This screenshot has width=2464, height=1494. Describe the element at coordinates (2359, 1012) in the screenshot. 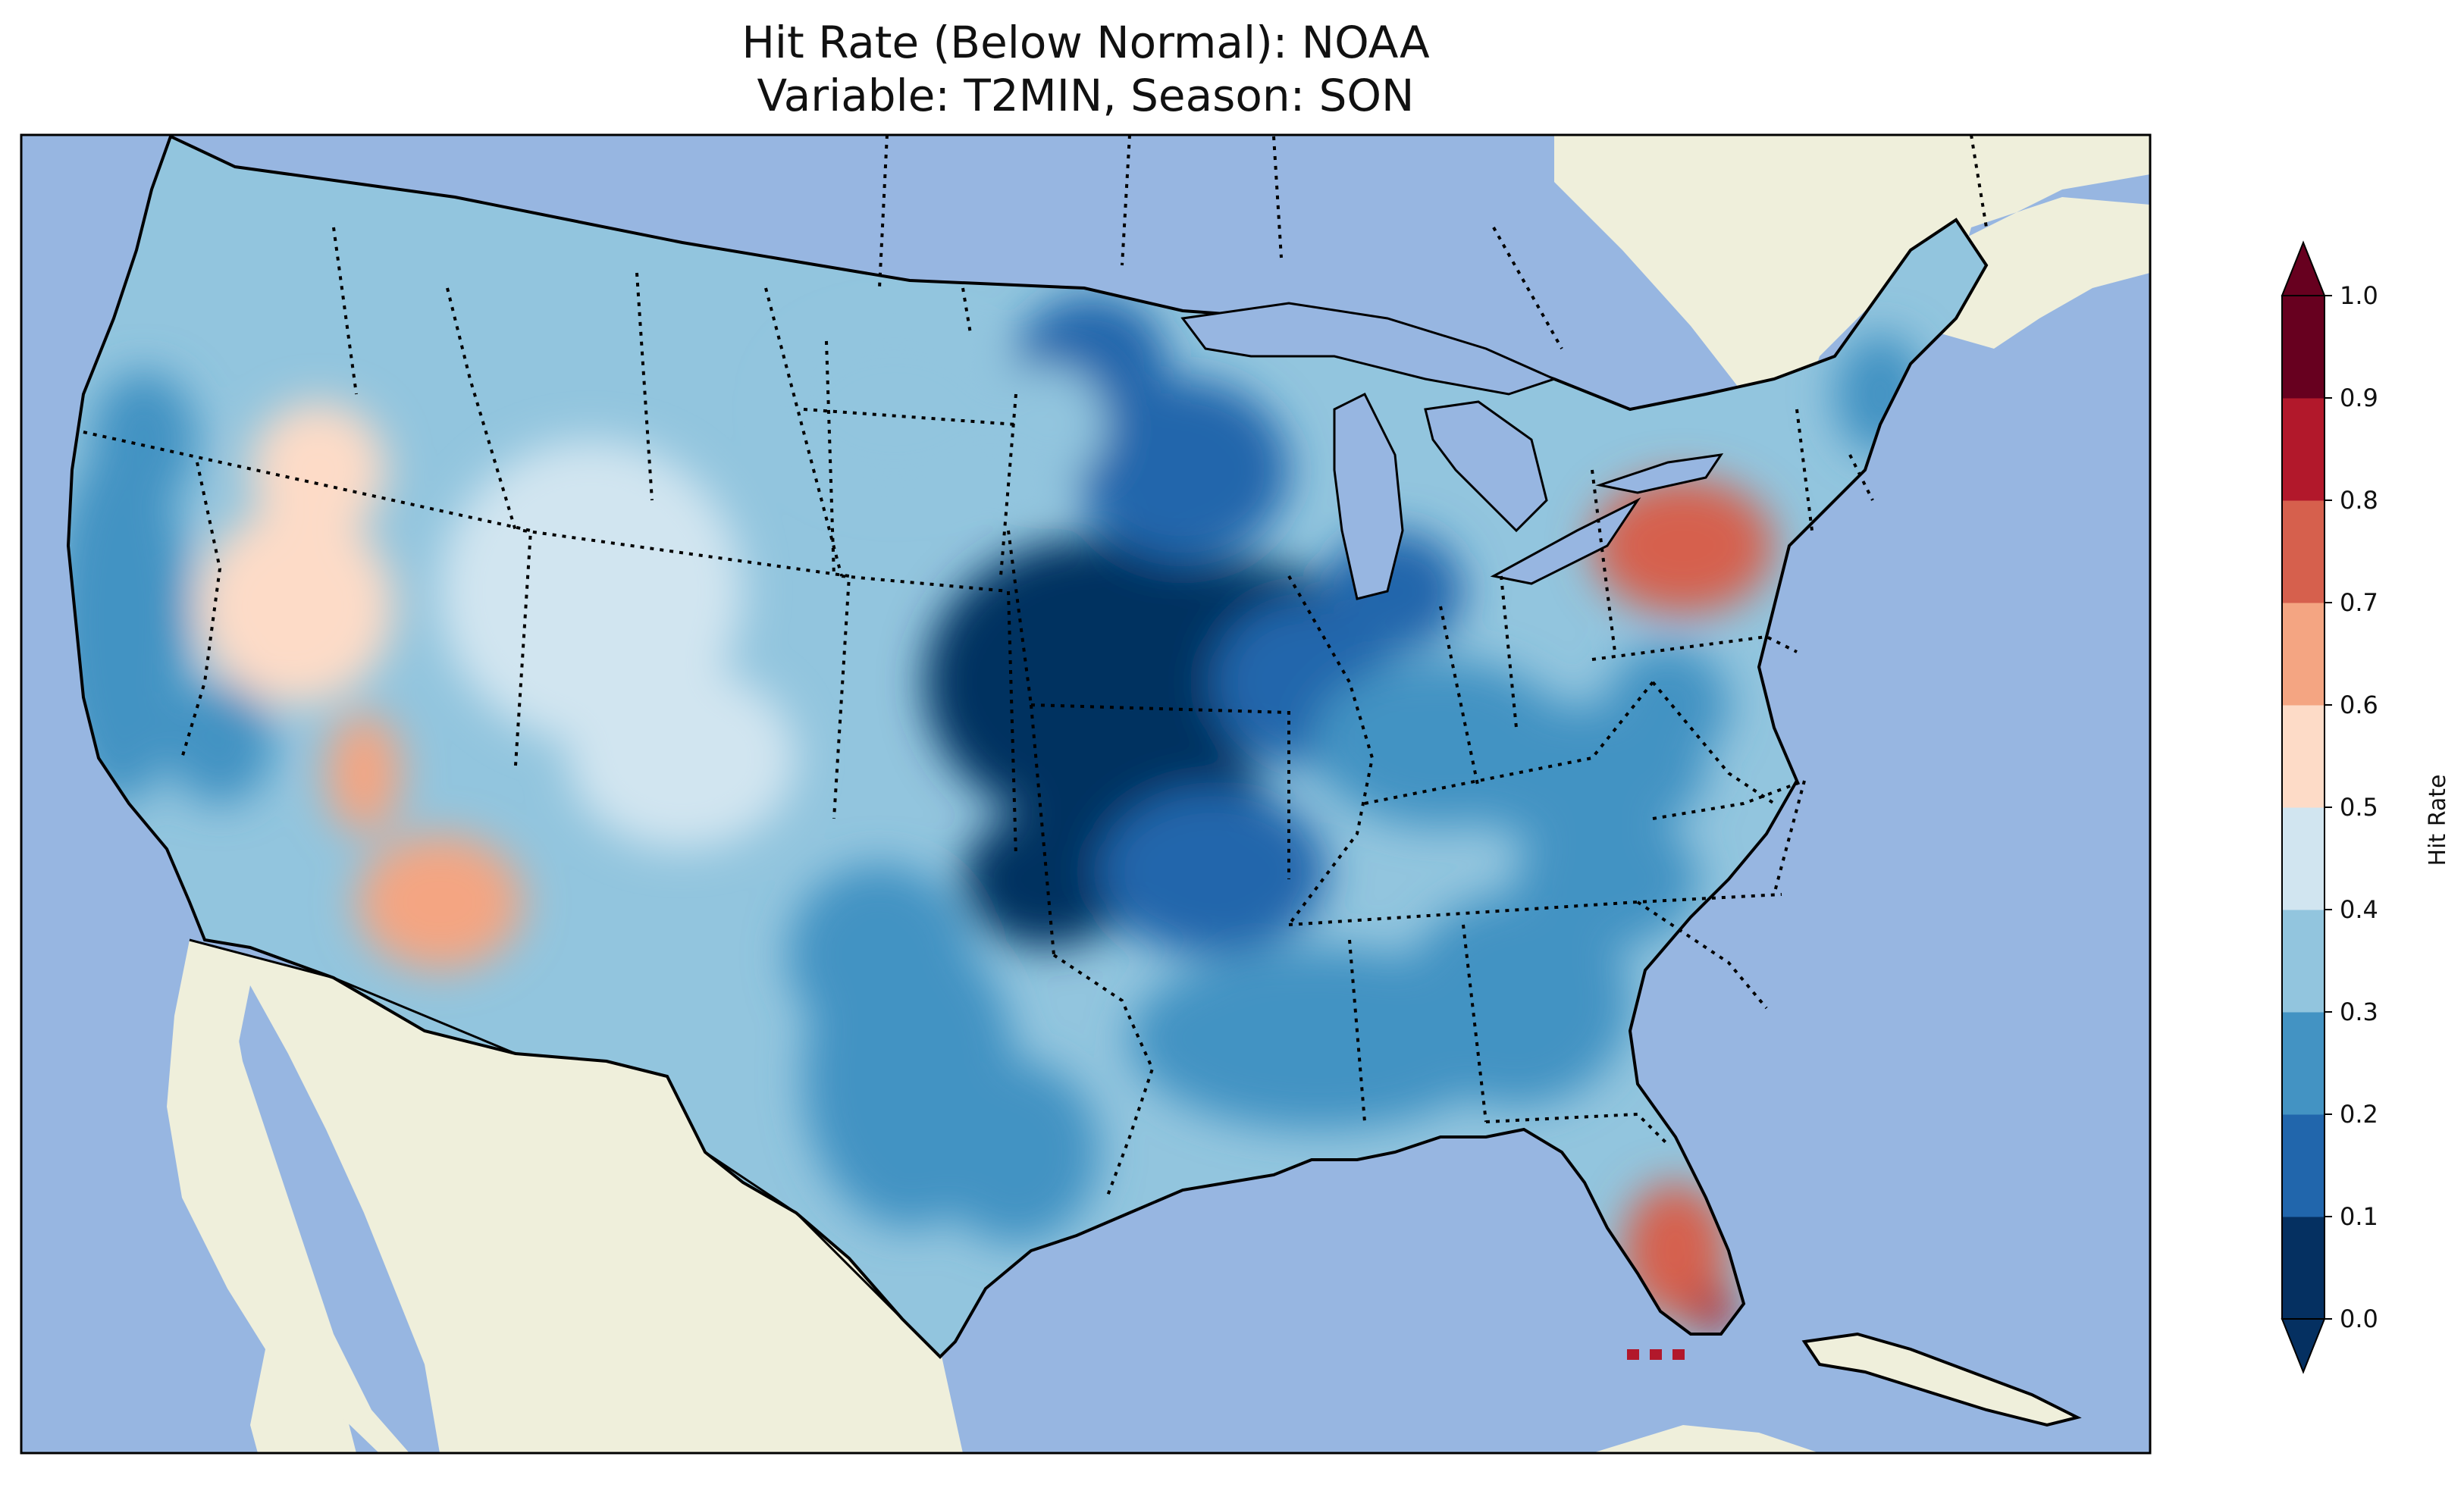

I see `colorbar-tick-label: 0.3` at that location.